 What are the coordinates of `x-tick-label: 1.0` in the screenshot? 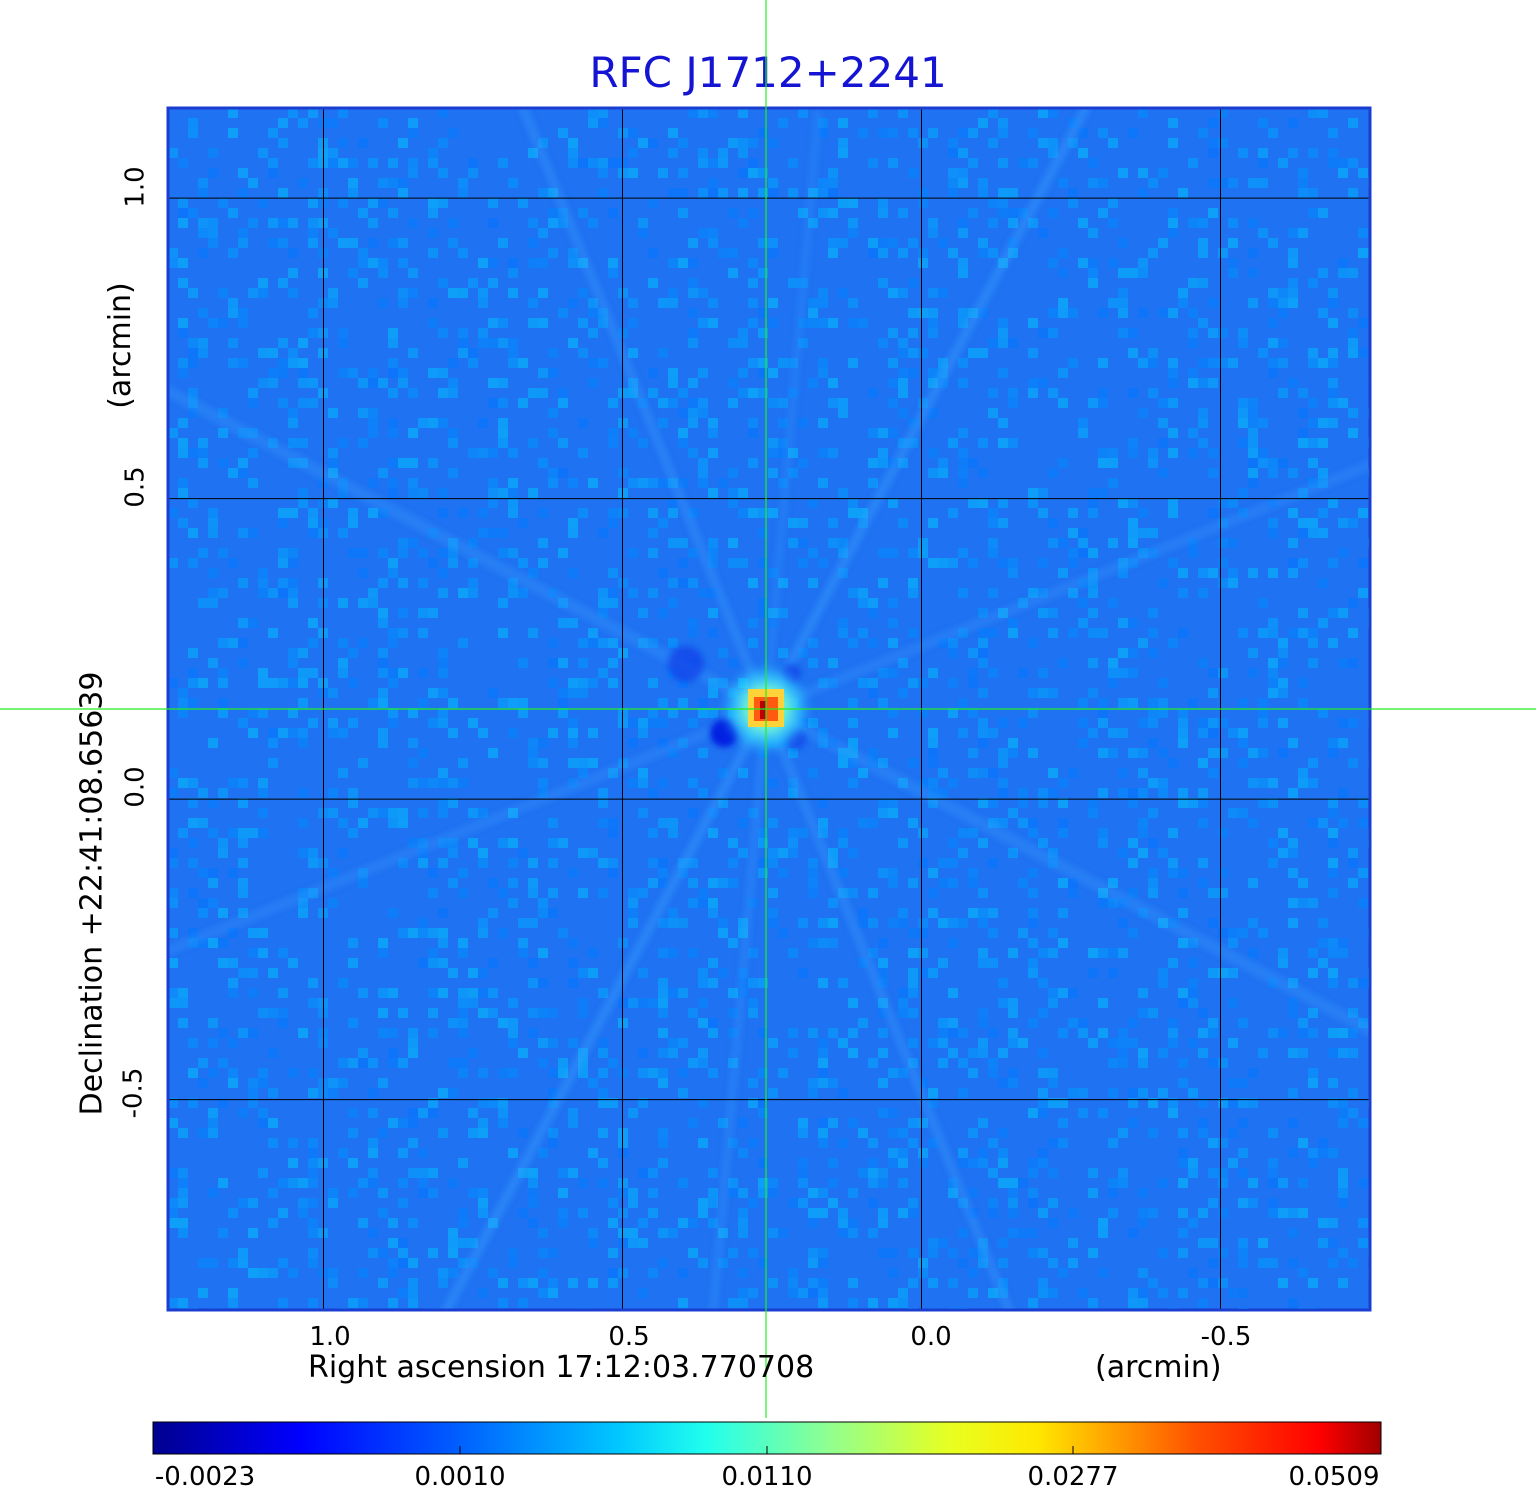 It's located at (330, 1337).